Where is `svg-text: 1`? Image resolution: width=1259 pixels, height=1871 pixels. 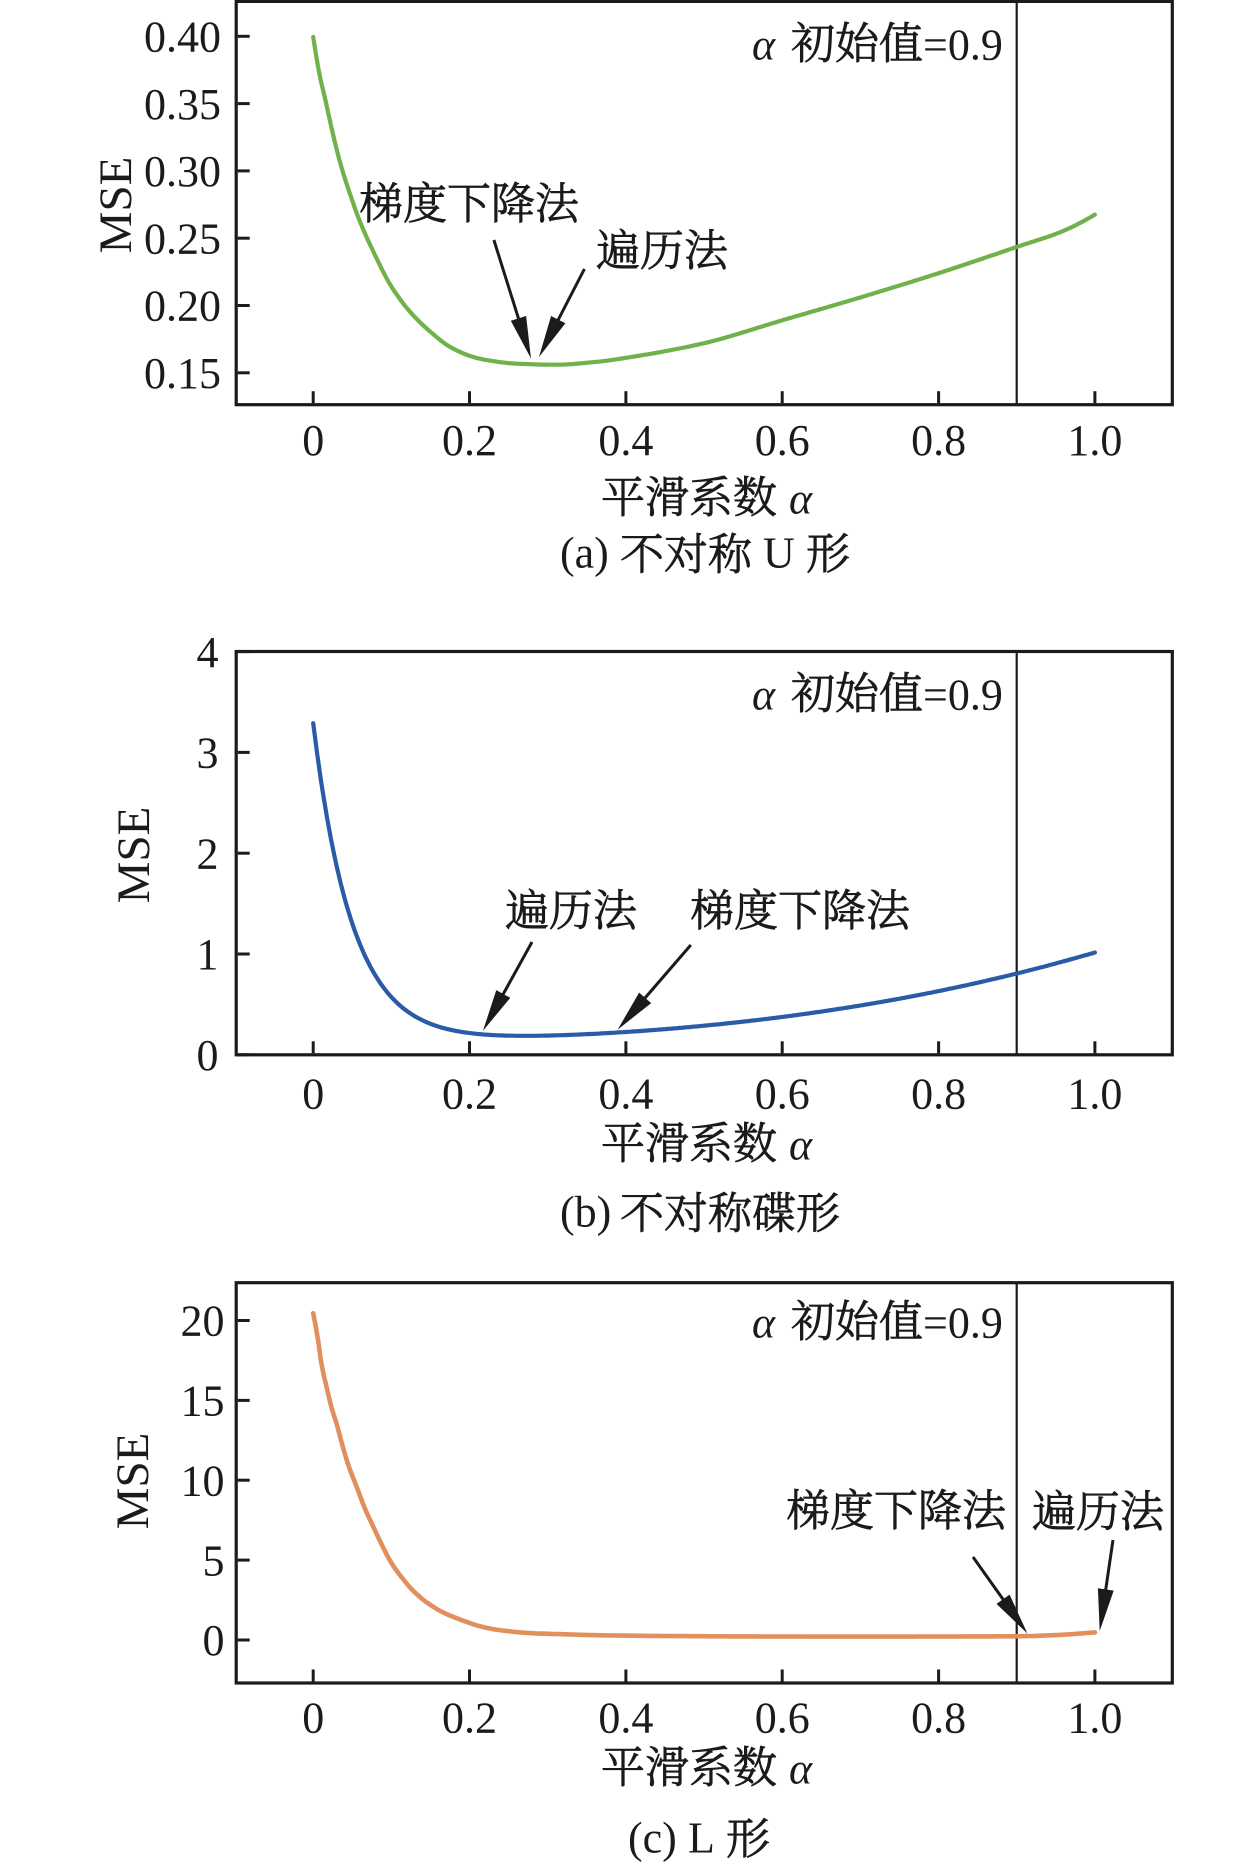
svg-text: 1 is located at coordinates (208, 954).